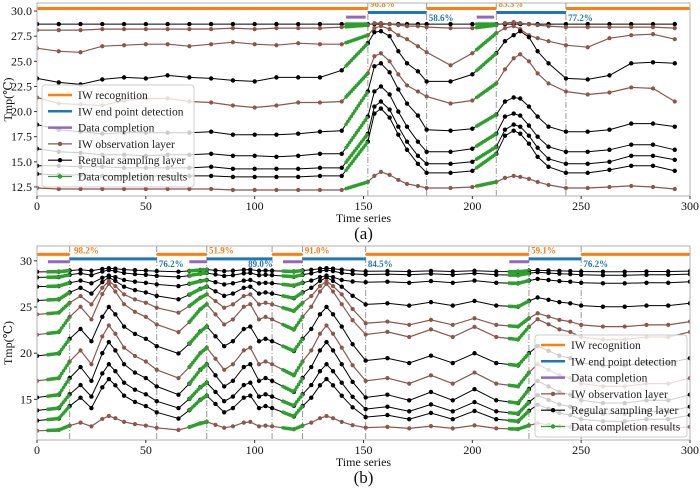 This screenshot has height=492, width=700. Describe the element at coordinates (382, 4) in the screenshot. I see `percent-label: 96.8%` at that location.